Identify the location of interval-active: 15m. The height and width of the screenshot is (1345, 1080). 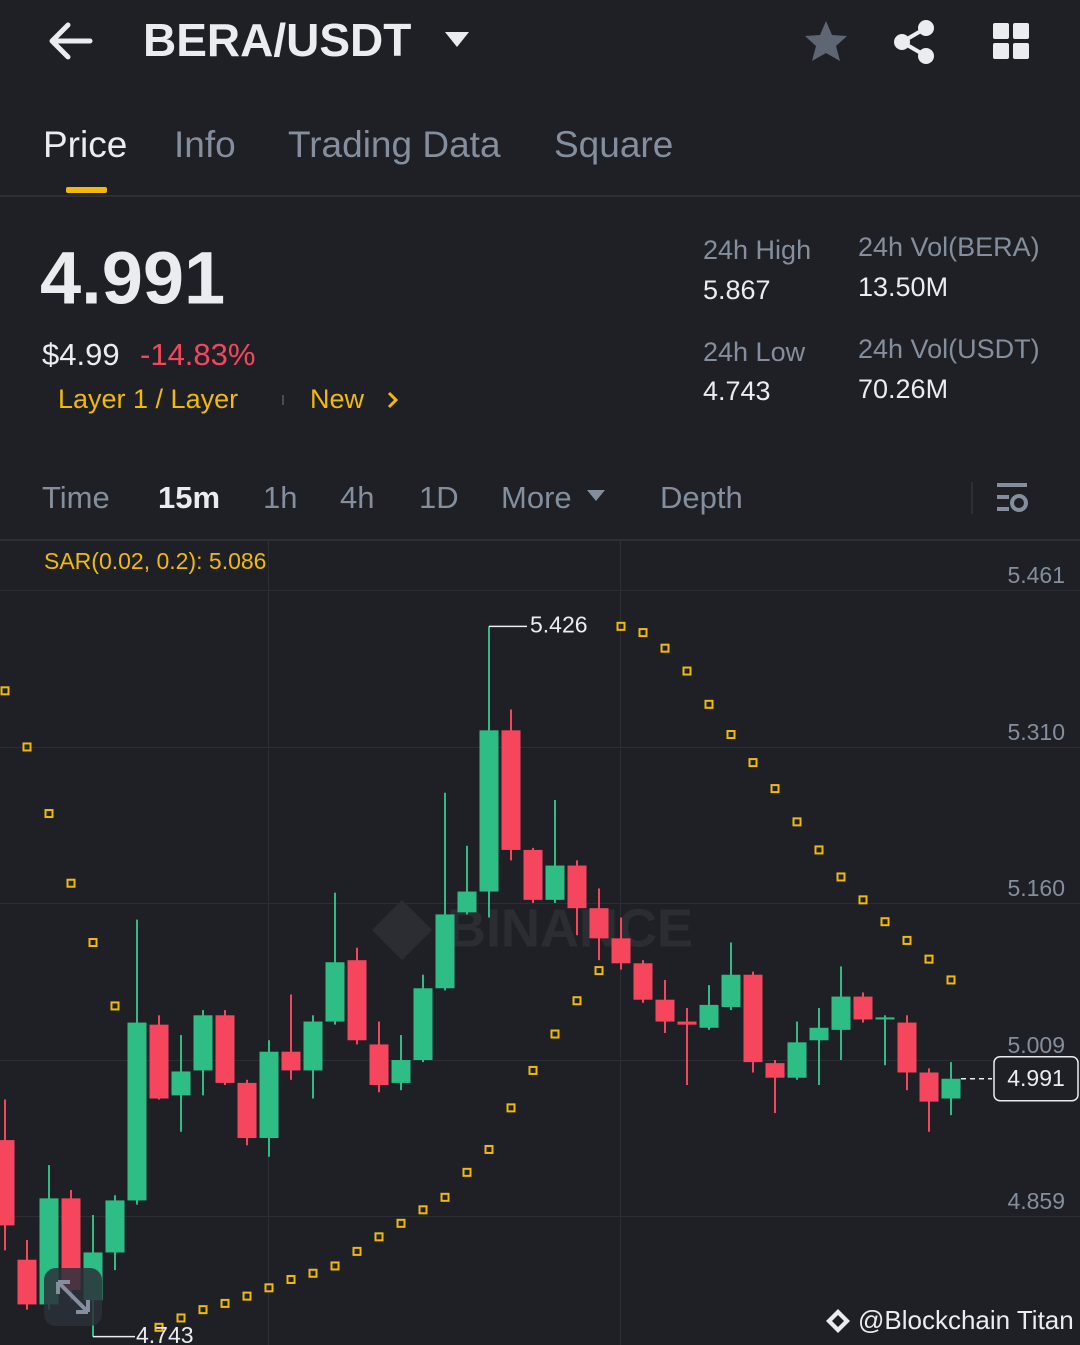
(189, 497).